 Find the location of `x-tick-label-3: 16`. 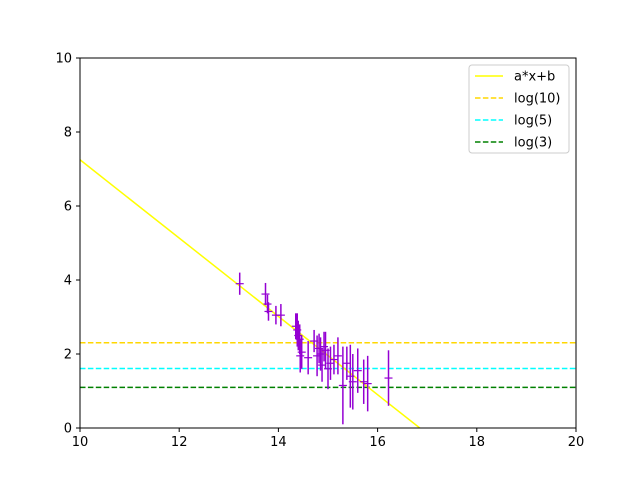

x-tick-label-3: 16 is located at coordinates (377, 442).